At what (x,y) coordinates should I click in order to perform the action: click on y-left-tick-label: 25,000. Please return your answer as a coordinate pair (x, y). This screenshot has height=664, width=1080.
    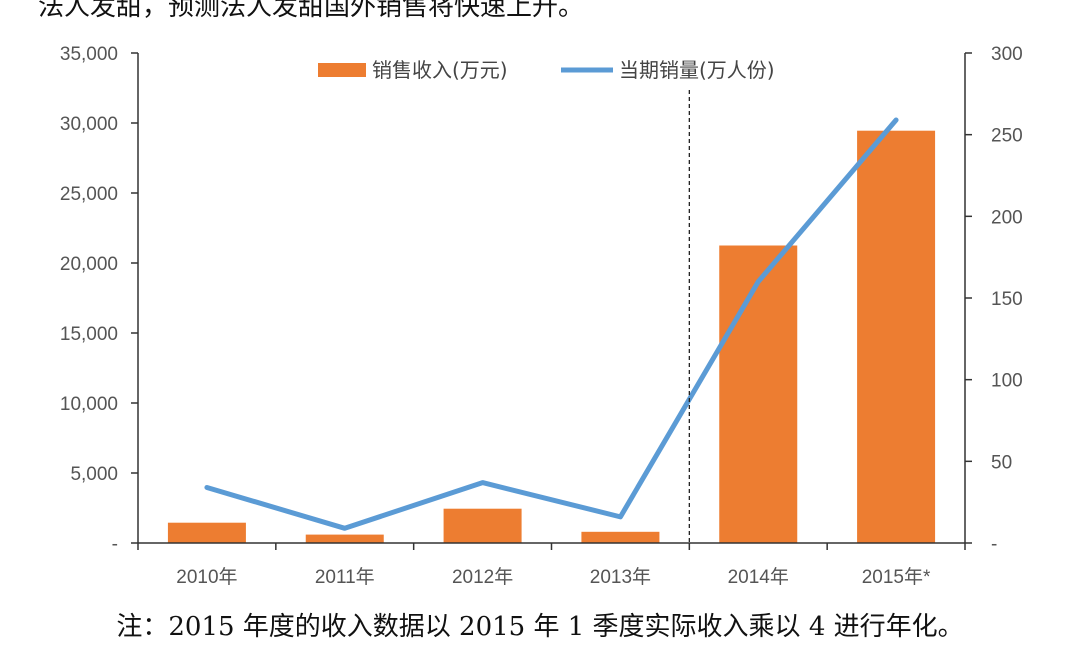
    Looking at the image, I should click on (89, 194).